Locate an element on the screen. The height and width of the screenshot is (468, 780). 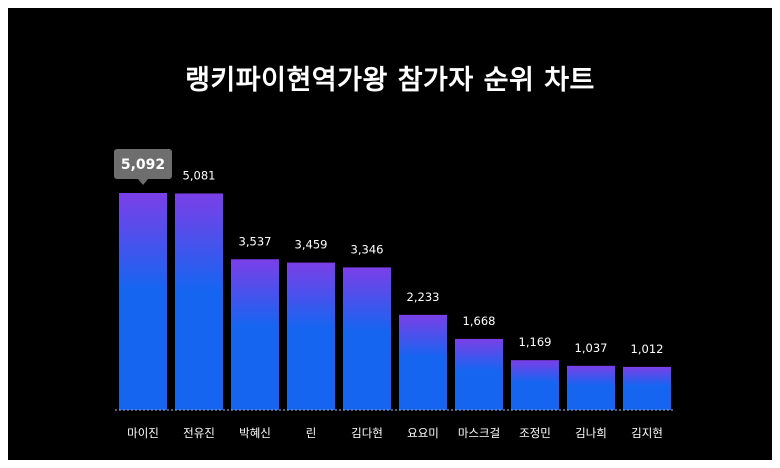
category-label: 조정민 is located at coordinates (535, 433).